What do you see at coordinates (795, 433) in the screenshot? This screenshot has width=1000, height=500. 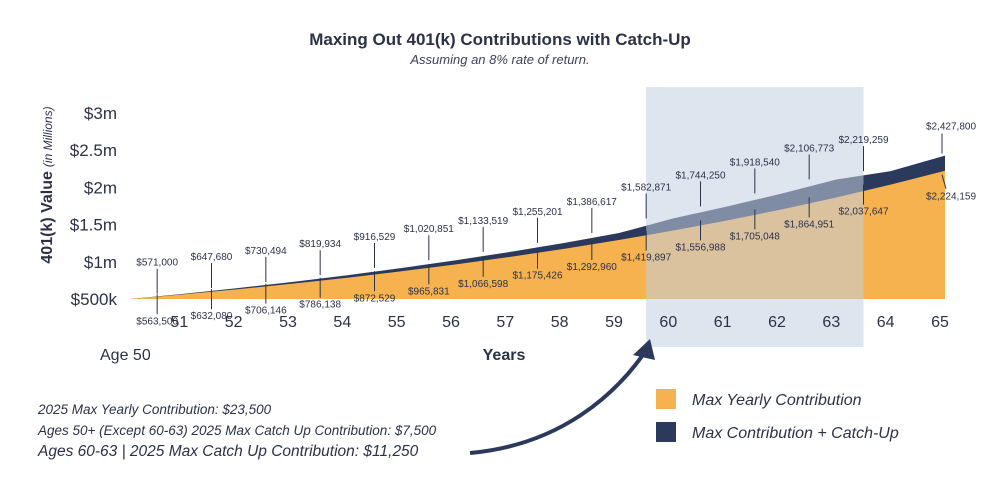 I see `legend-label-catch-up: Max Contribution + Catch-Up` at bounding box center [795, 433].